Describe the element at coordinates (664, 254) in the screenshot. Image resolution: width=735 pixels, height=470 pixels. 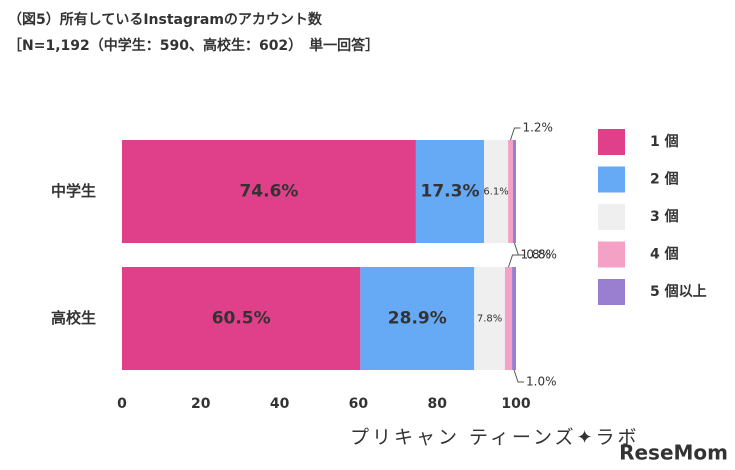
I see `legend-label: 4 個` at that location.